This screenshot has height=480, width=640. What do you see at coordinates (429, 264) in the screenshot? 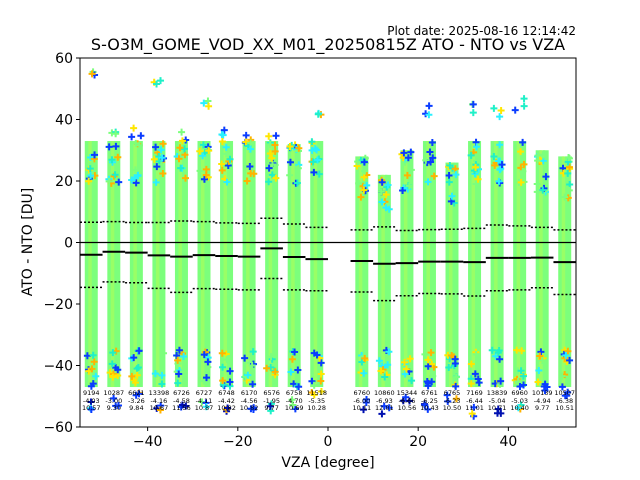
I see `bin-14-density-column` at bounding box center [429, 264].